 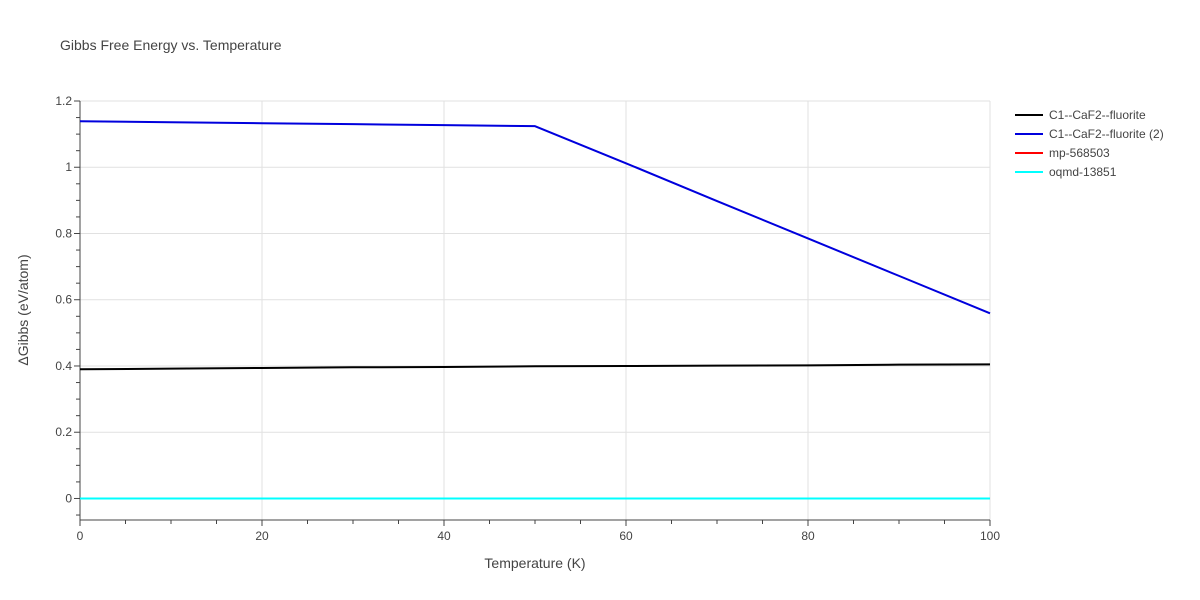 I want to click on y-tick-label: 0, so click(x=68, y=498).